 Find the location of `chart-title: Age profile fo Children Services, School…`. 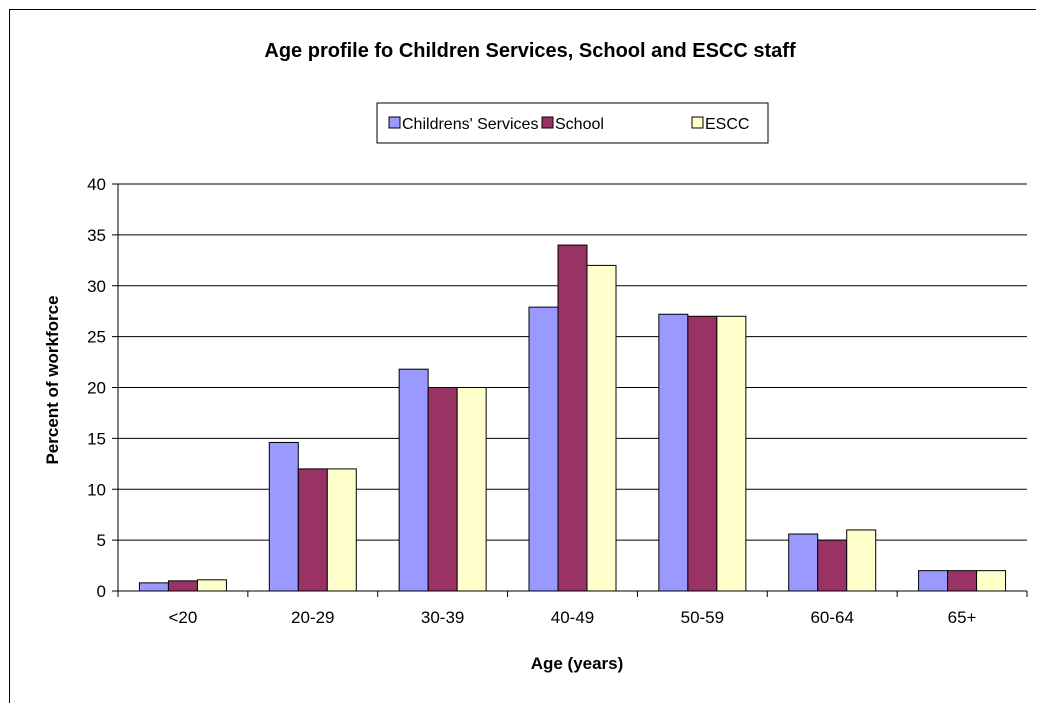

chart-title: Age profile fo Children Services, School… is located at coordinates (530, 51).